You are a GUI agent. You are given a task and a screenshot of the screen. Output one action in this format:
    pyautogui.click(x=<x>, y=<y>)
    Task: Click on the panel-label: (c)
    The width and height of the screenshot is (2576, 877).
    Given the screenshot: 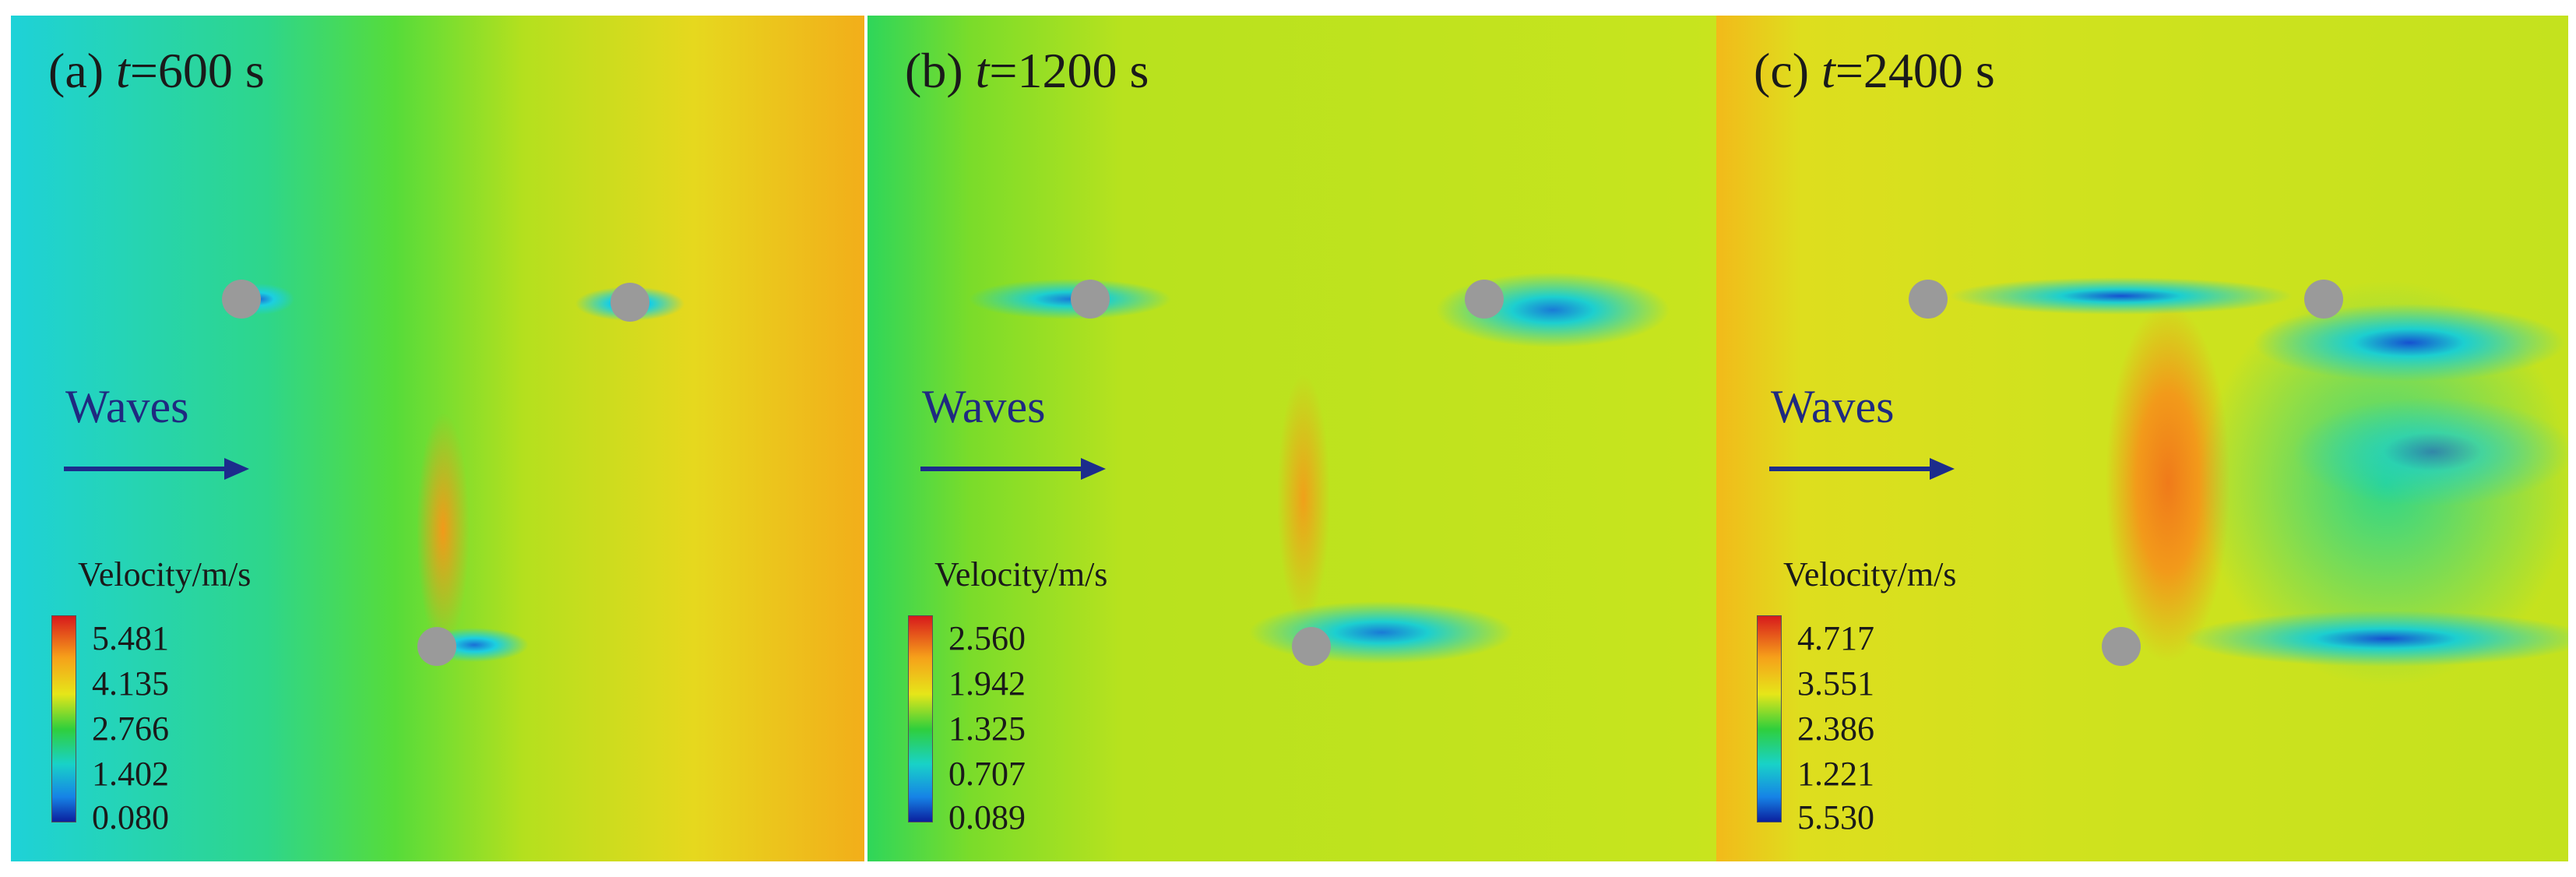 What is the action you would take?
    pyautogui.click(x=1782, y=70)
    